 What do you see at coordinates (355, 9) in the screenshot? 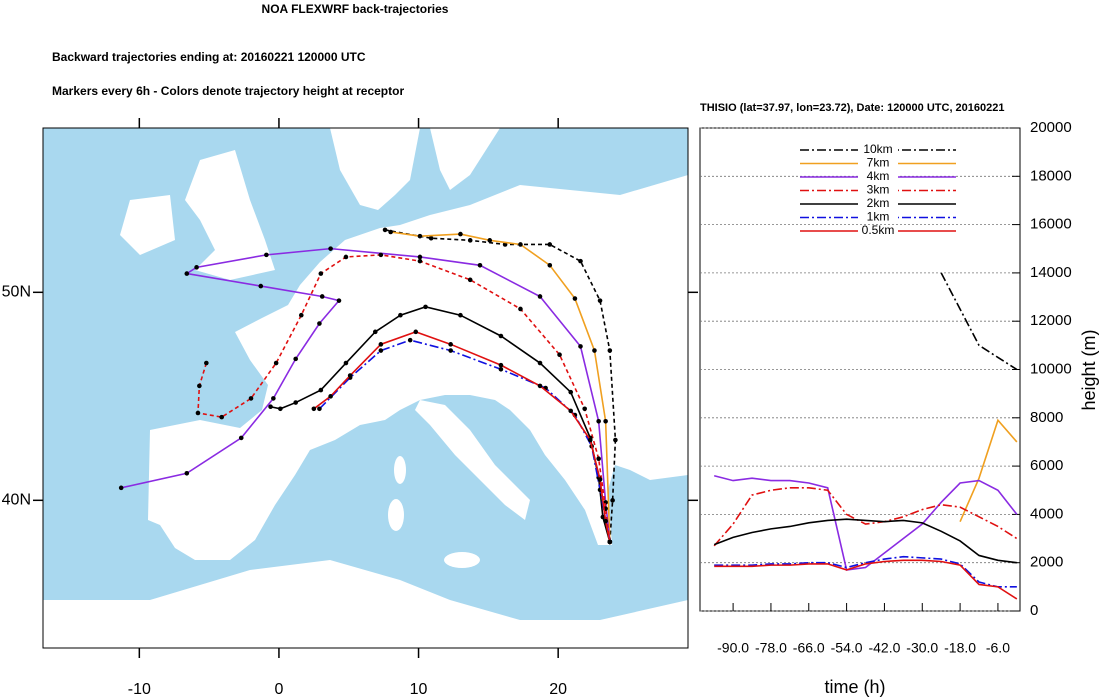
I see `figure-title: NOA FLEXWRF back-trajectories` at bounding box center [355, 9].